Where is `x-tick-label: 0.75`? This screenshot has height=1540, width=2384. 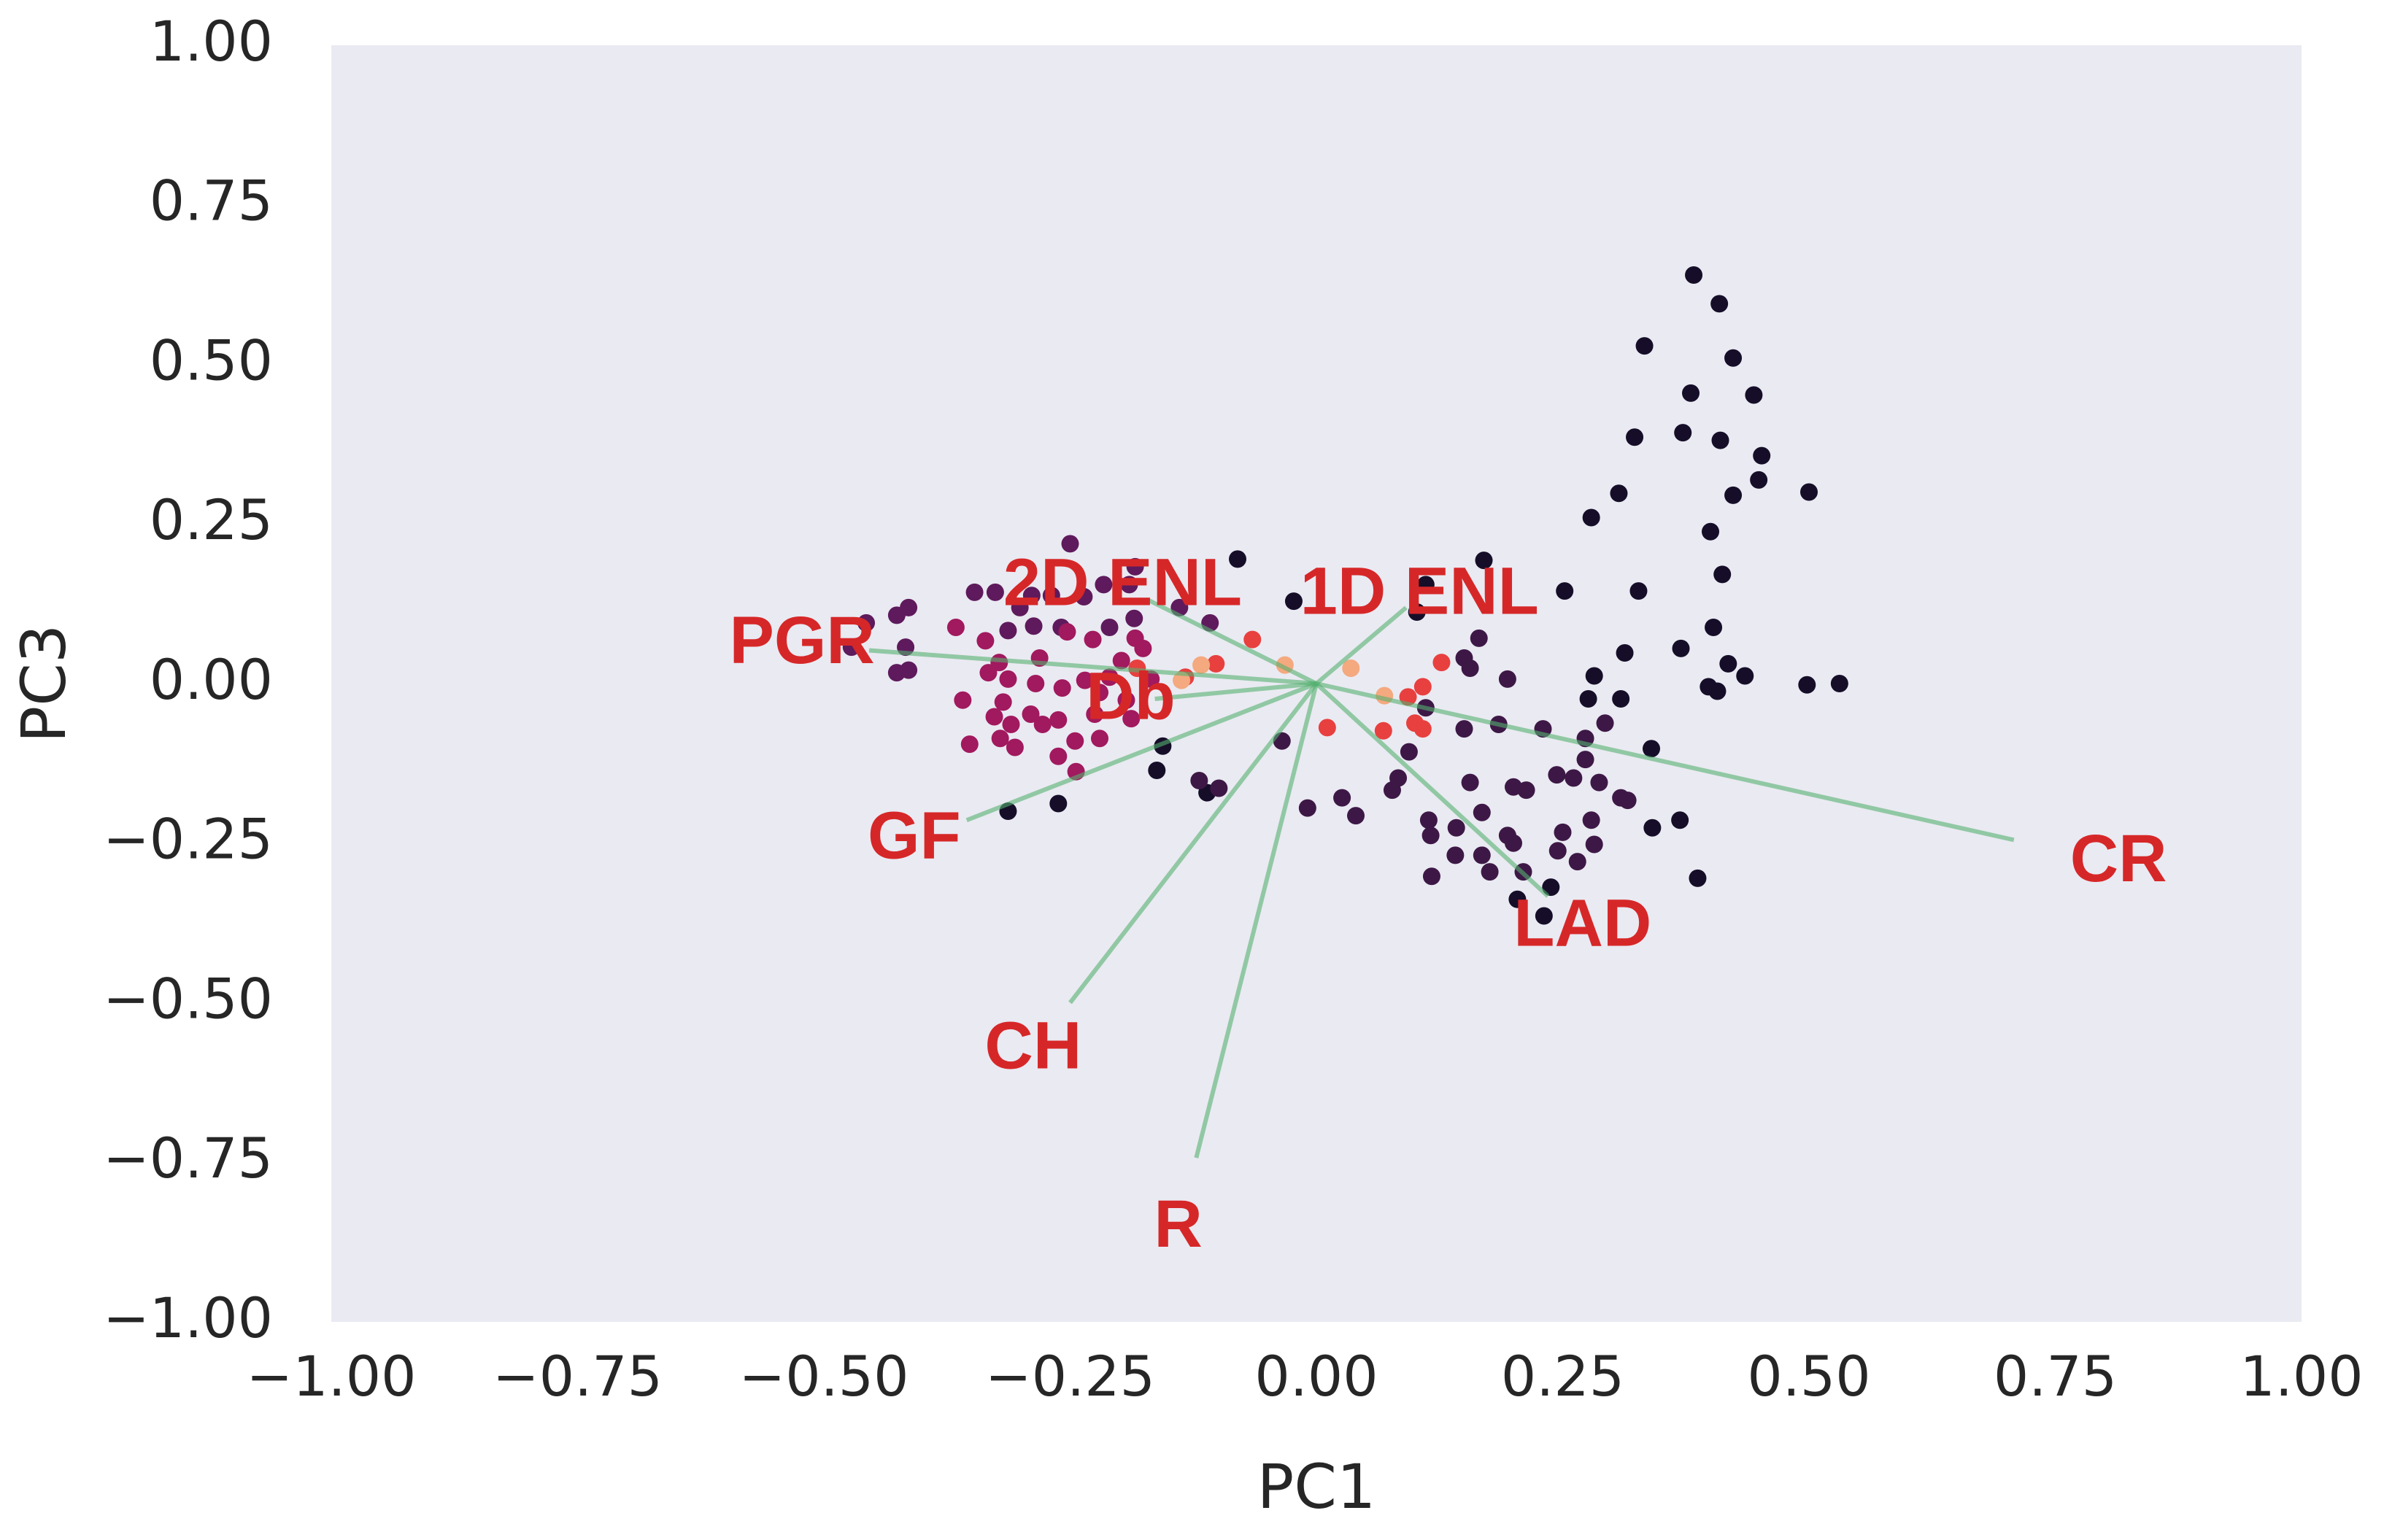
x-tick-label: 0.75 is located at coordinates (2055, 1376).